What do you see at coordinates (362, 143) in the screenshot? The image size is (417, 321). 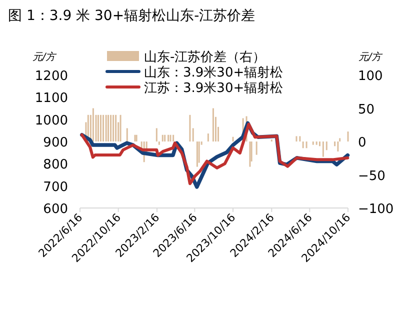 I see `y2-tick-label: 0` at bounding box center [362, 143].